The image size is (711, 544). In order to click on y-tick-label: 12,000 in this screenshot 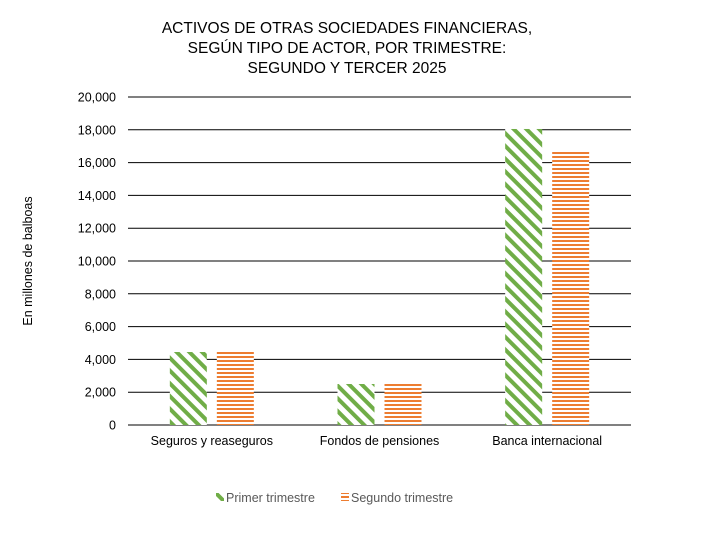, I will do `click(97, 229)`.